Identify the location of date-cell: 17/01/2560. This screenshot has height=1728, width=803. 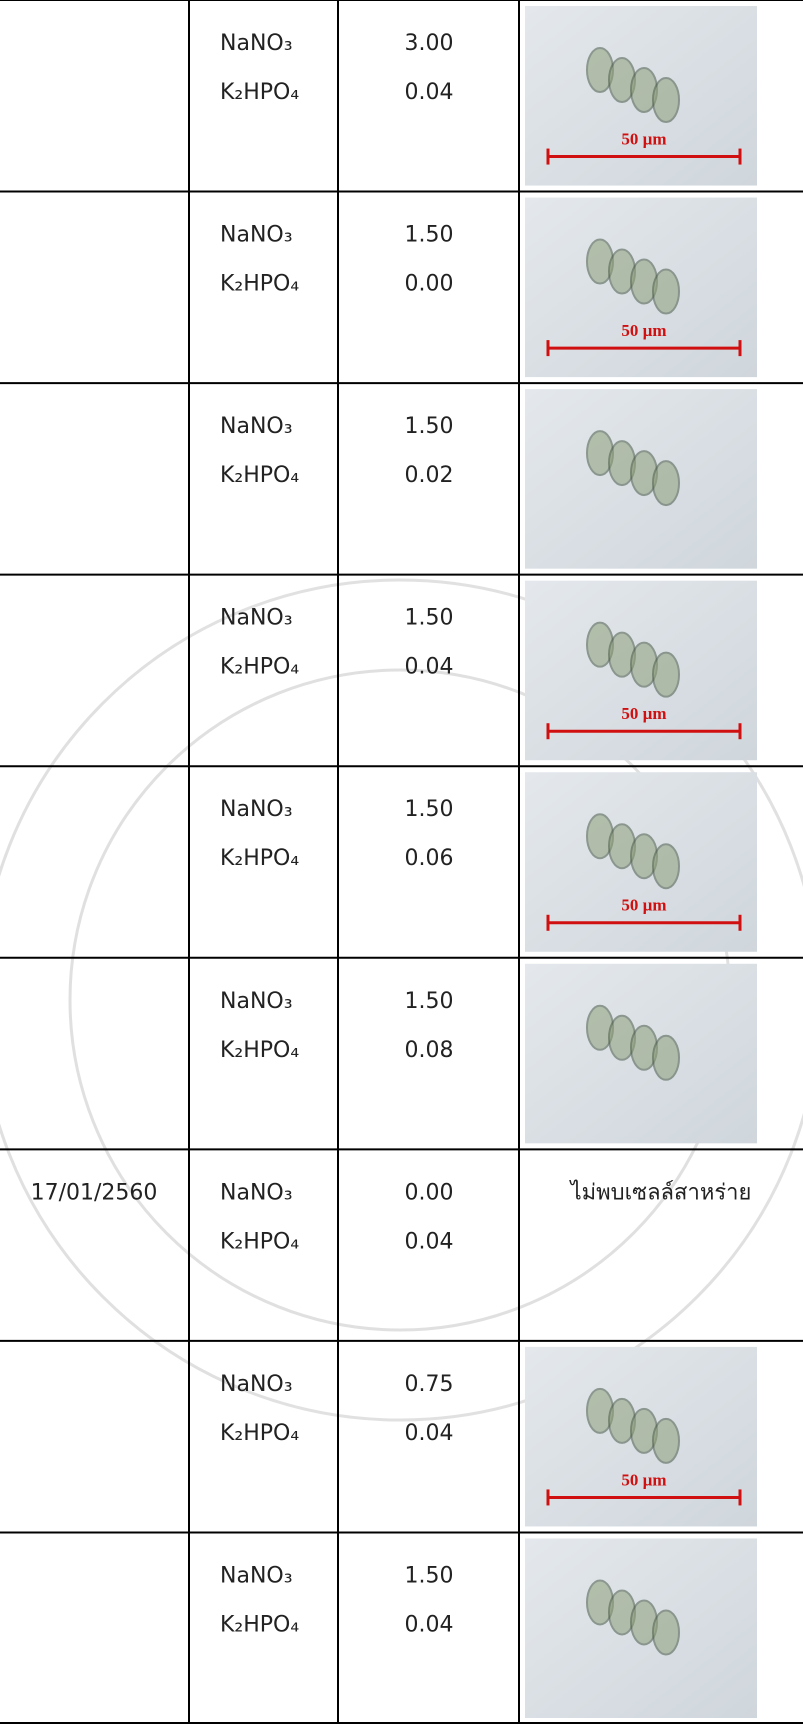
(94, 1192).